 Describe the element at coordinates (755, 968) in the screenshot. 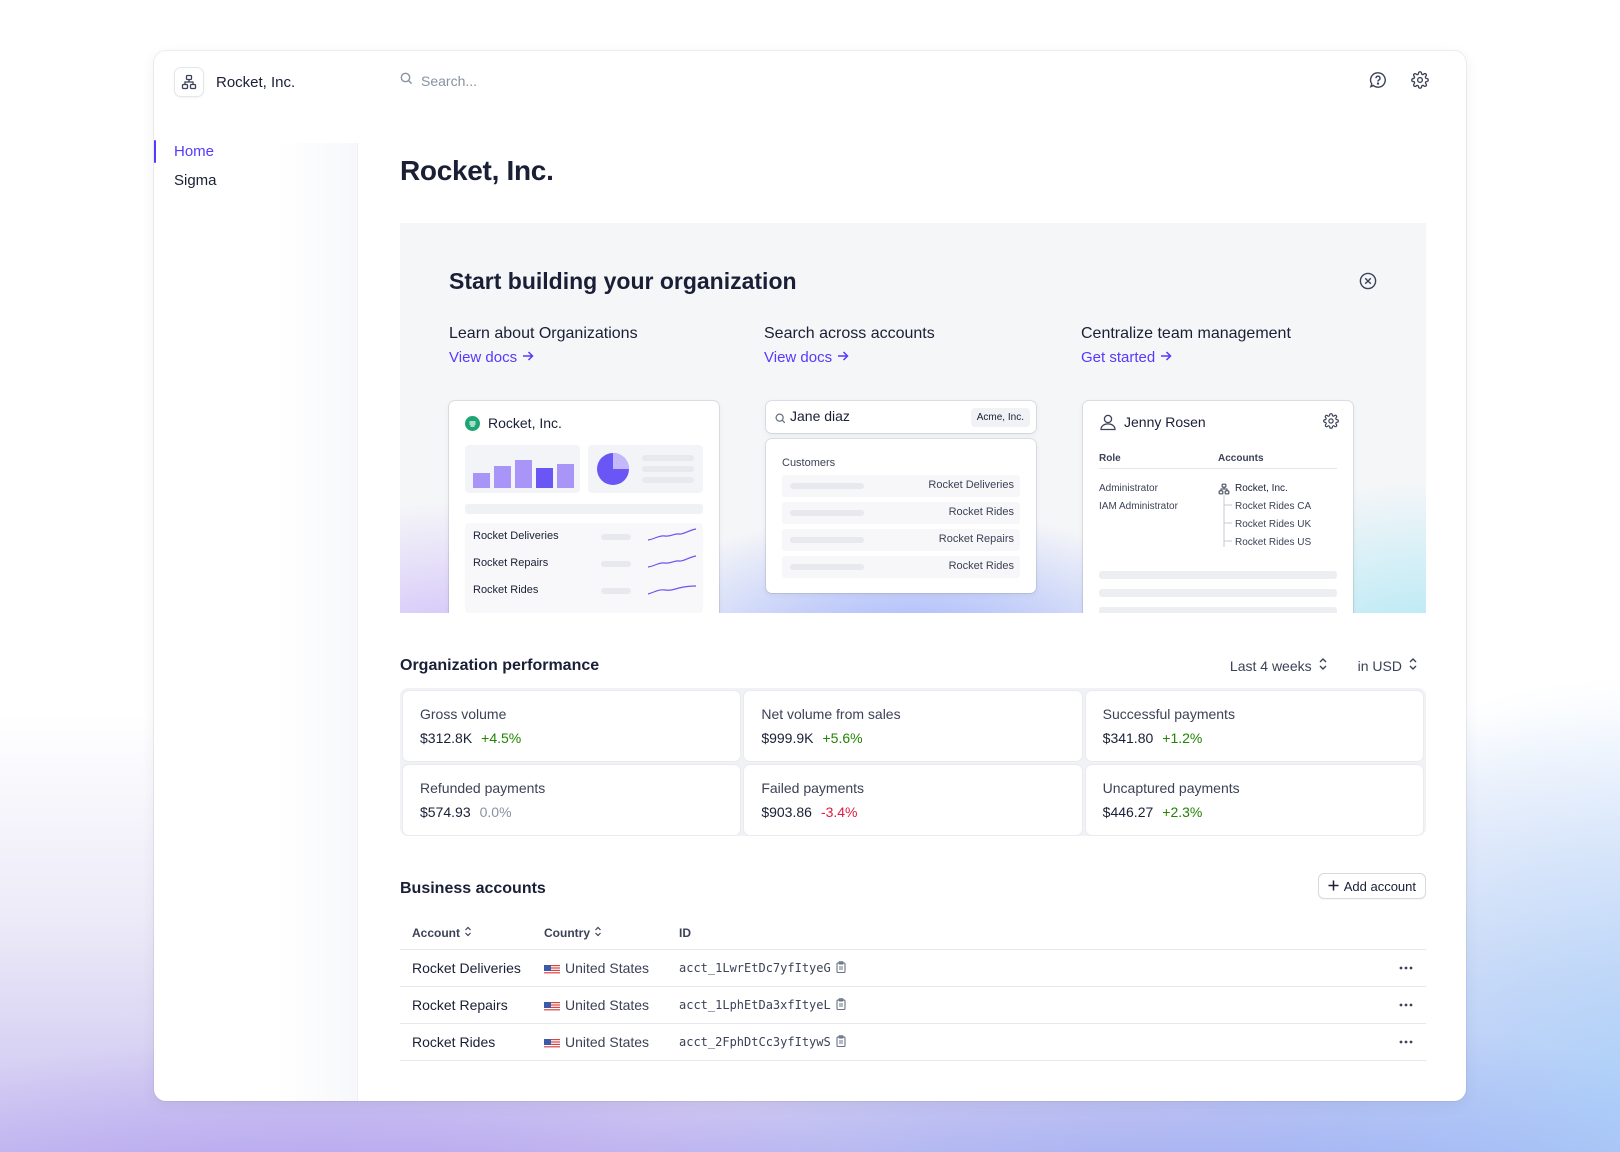

I see `account-id: acct_1LwrEtDc7yfItyeG` at that location.